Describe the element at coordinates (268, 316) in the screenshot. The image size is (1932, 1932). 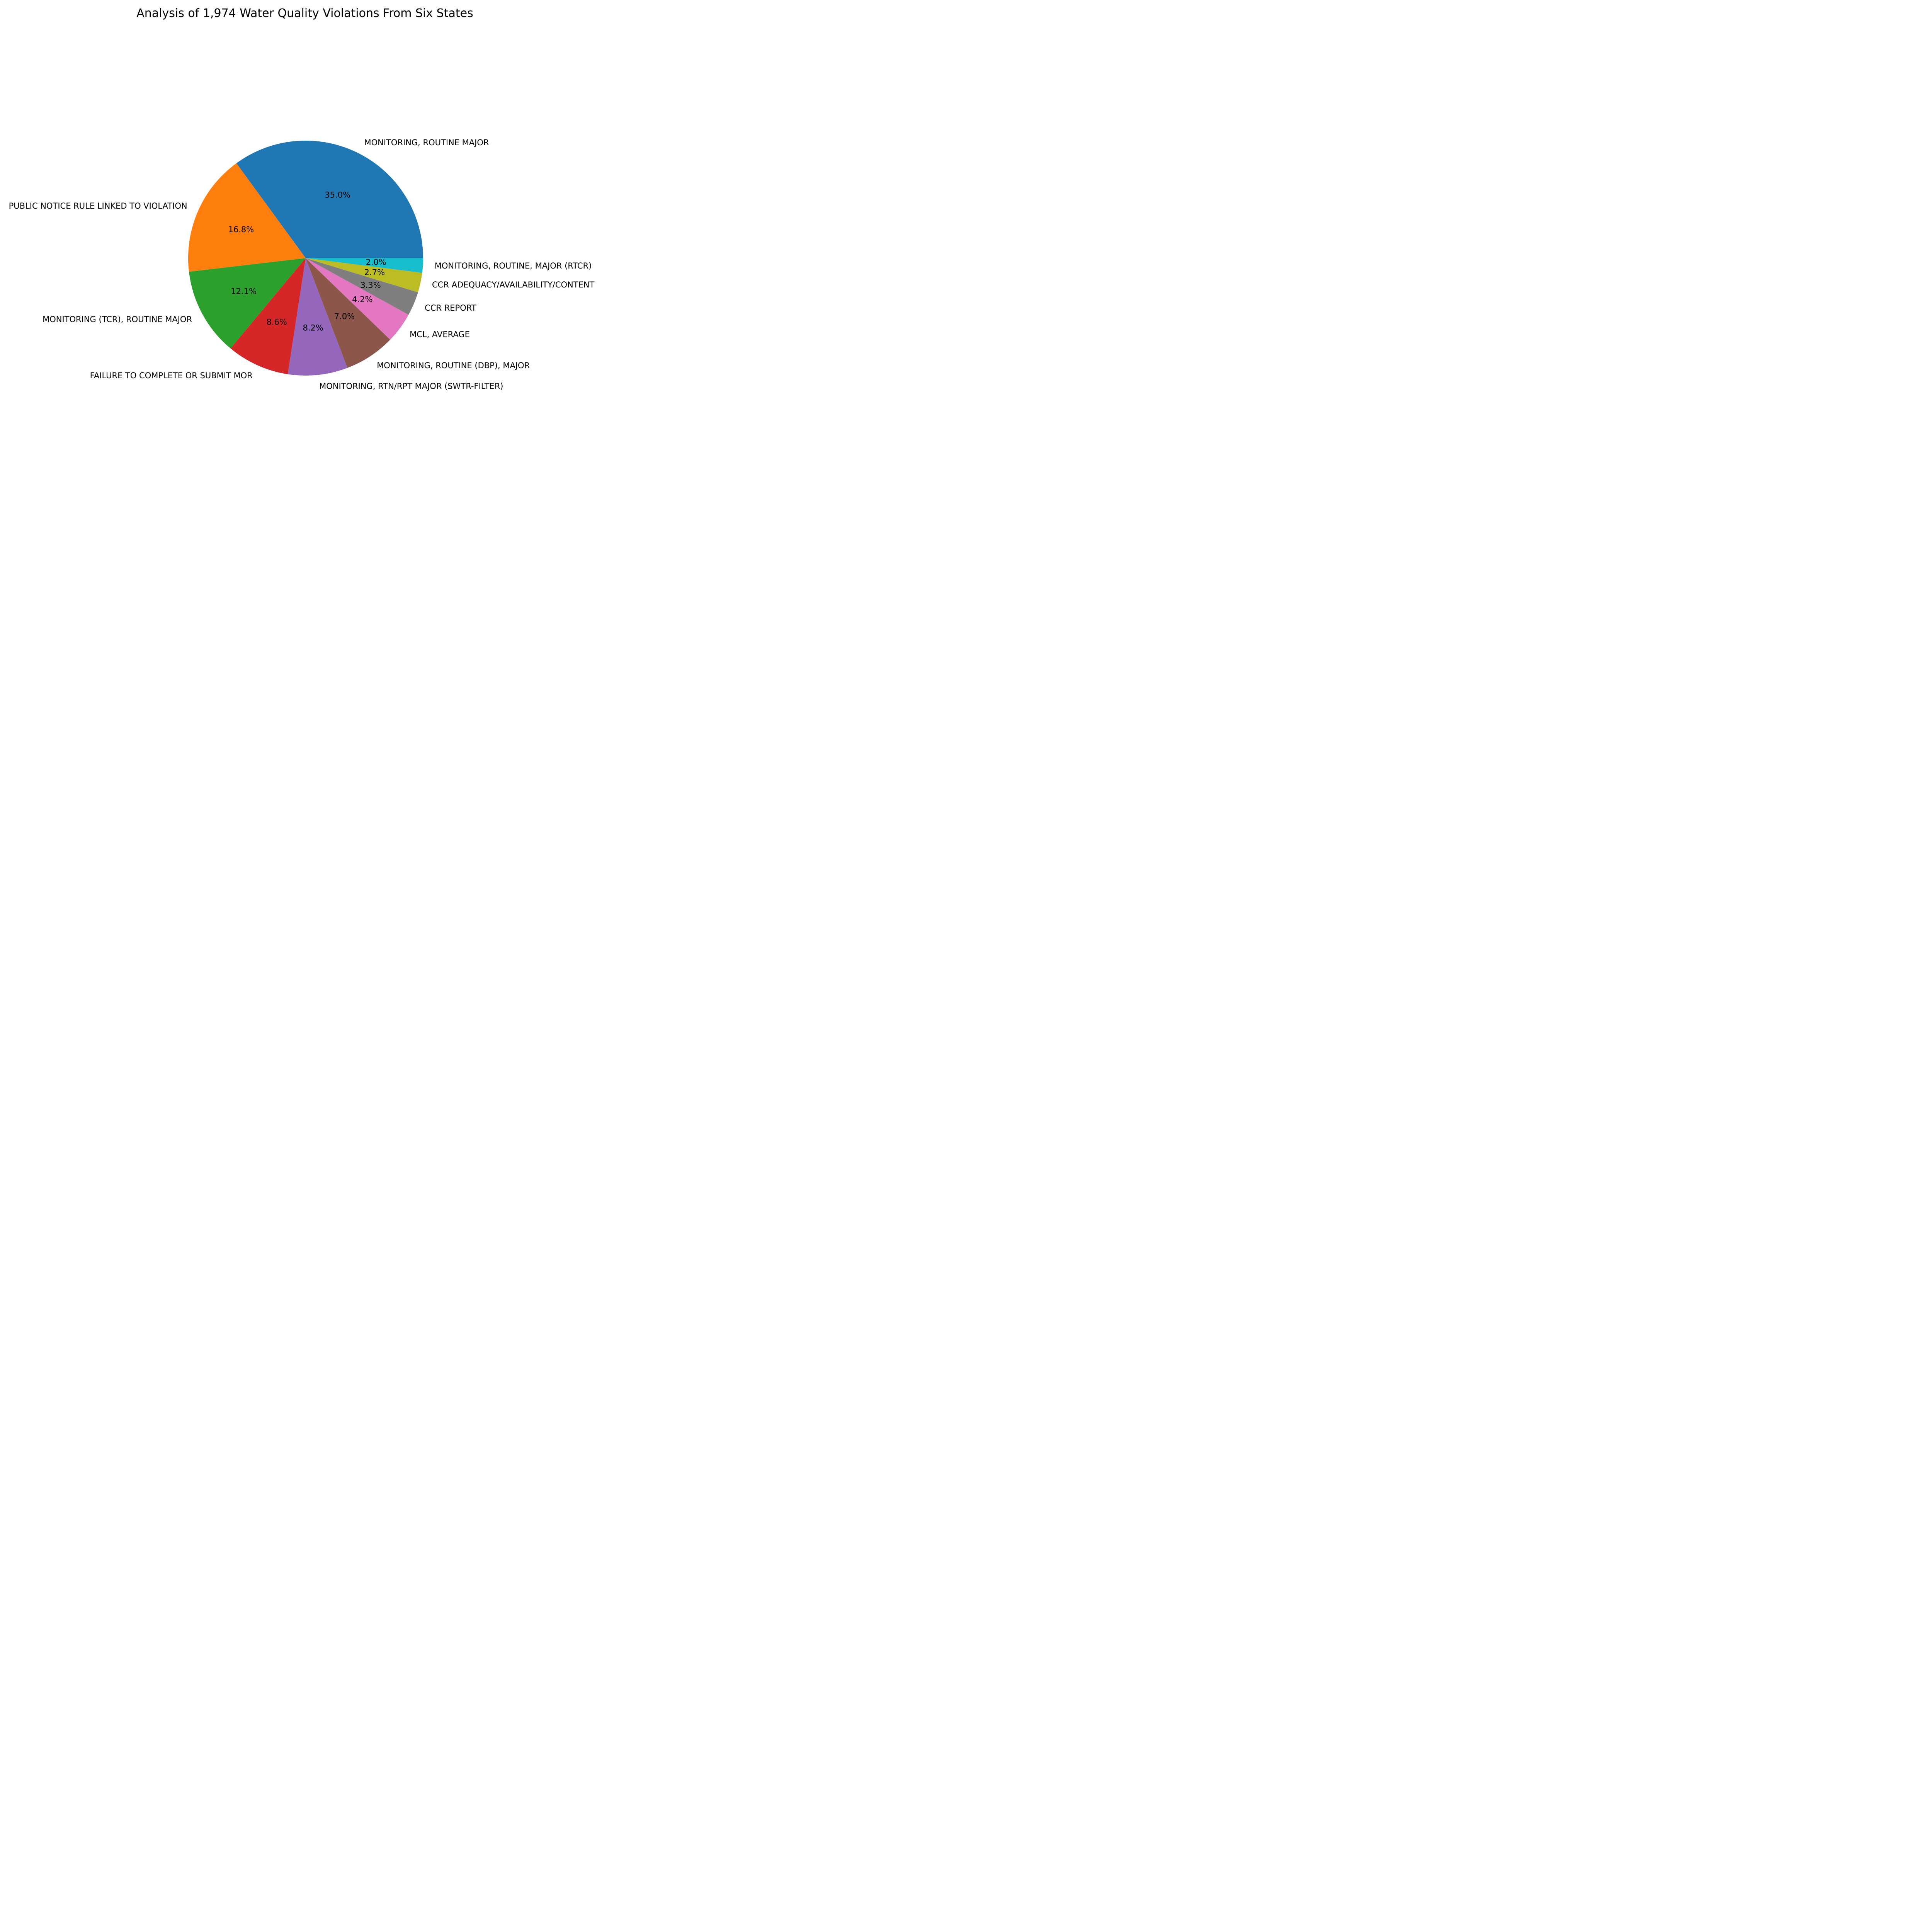
I see `pie-slice-failure-to-complete-or-submit-mor` at that location.